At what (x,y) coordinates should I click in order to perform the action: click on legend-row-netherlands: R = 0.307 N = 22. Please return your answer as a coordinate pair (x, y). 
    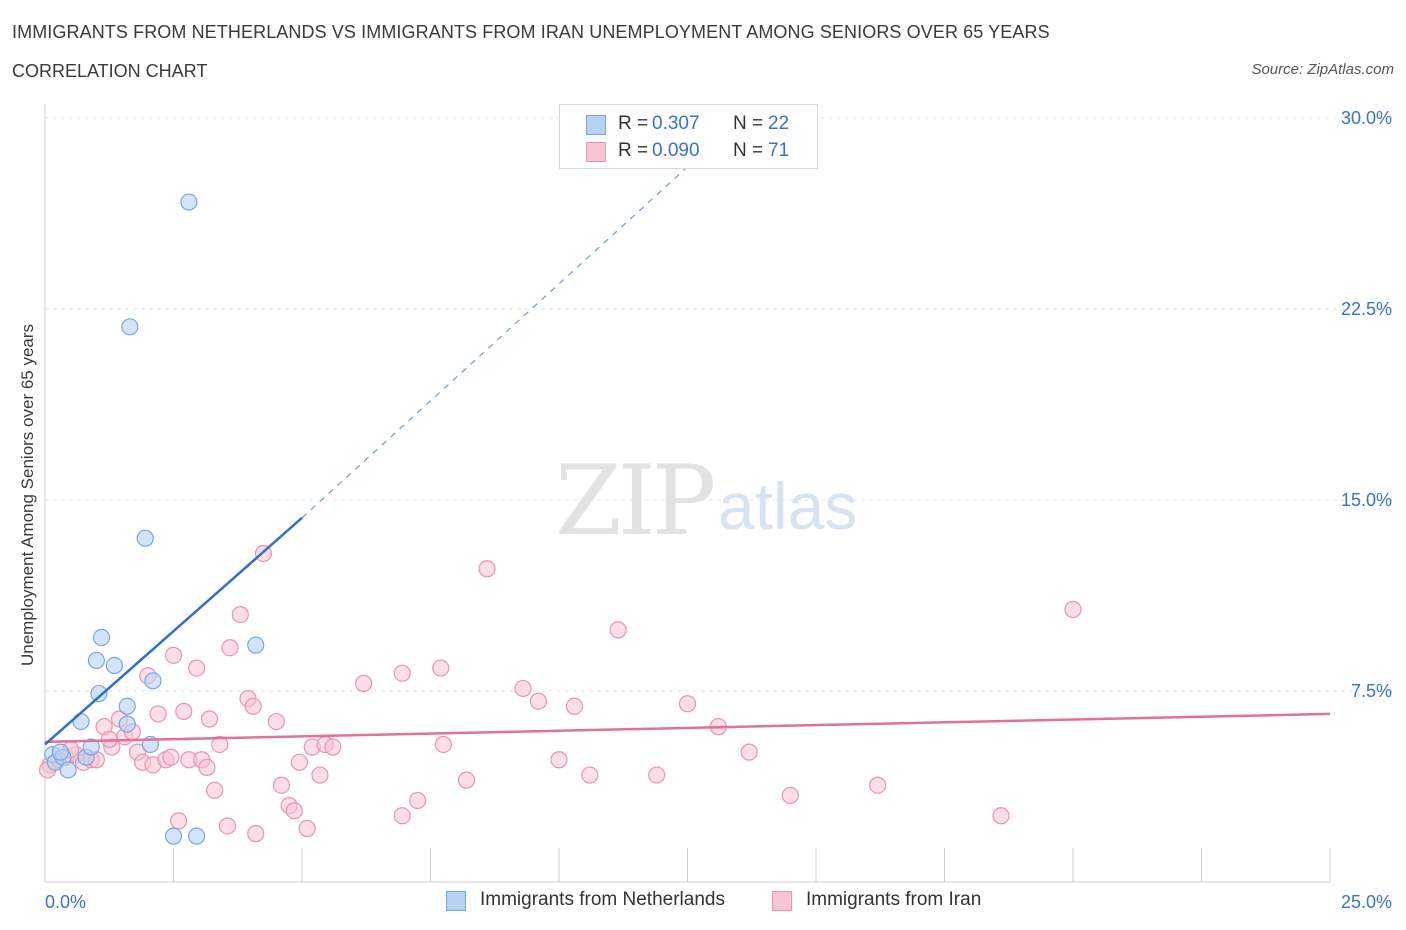
    Looking at the image, I should click on (688, 125).